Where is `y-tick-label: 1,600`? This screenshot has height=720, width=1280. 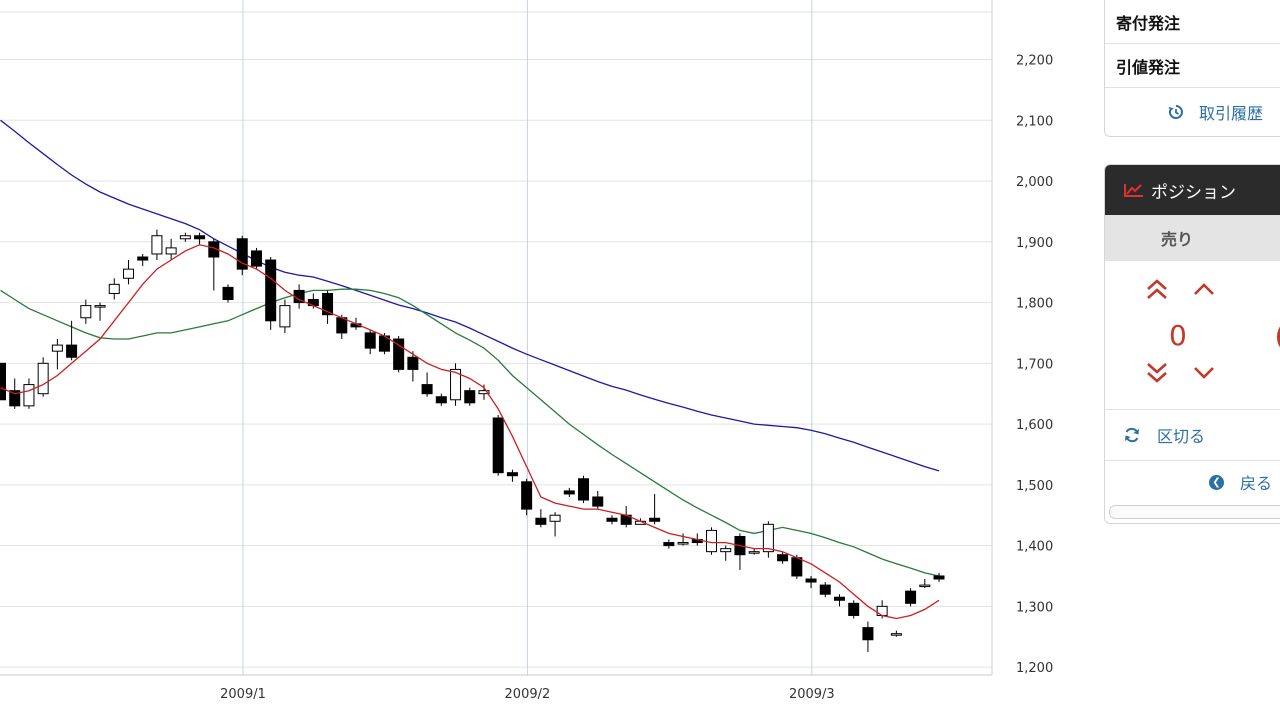
y-tick-label: 1,600 is located at coordinates (1034, 425).